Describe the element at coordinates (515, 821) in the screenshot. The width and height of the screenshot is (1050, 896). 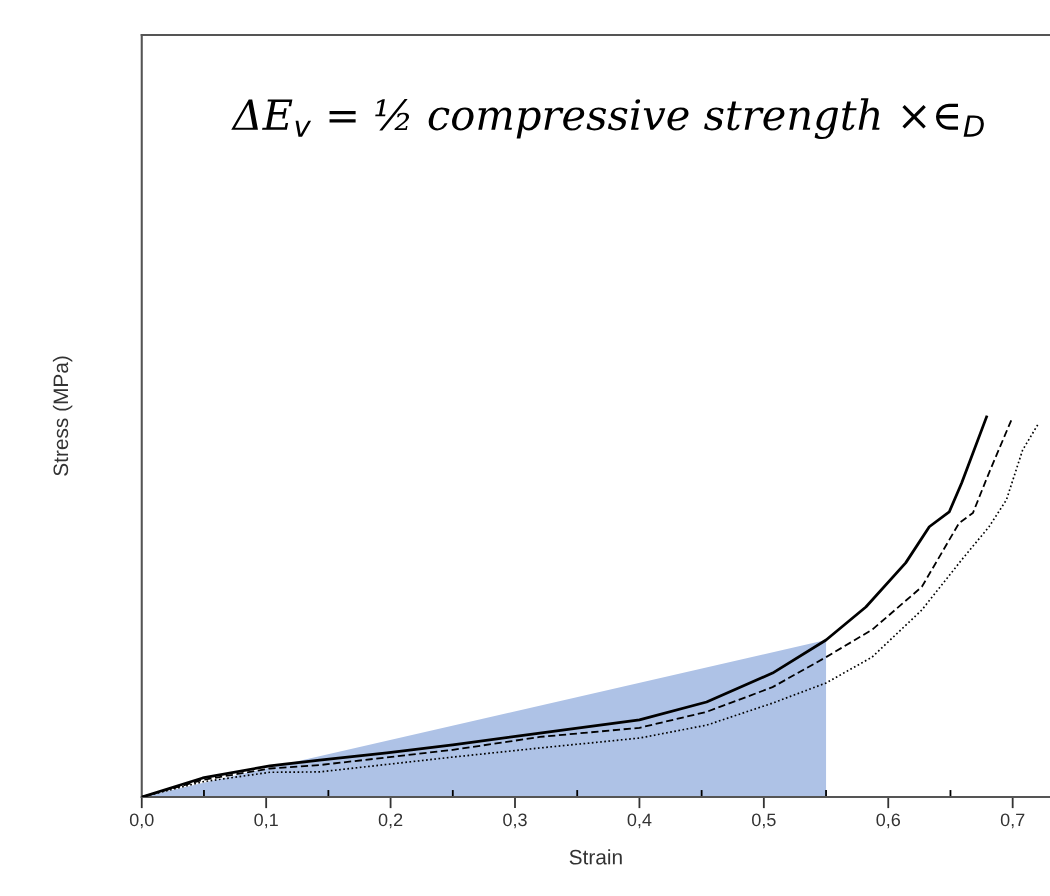
I see `x-tick-label: 0,3` at that location.